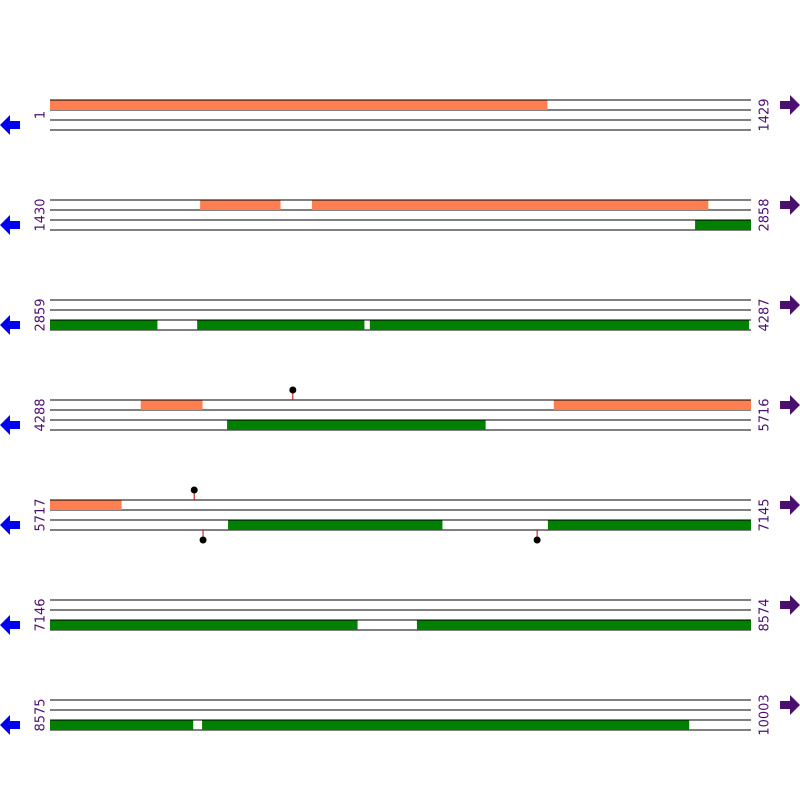 This screenshot has width=800, height=800. I want to click on start-label: 7146, so click(41, 614).